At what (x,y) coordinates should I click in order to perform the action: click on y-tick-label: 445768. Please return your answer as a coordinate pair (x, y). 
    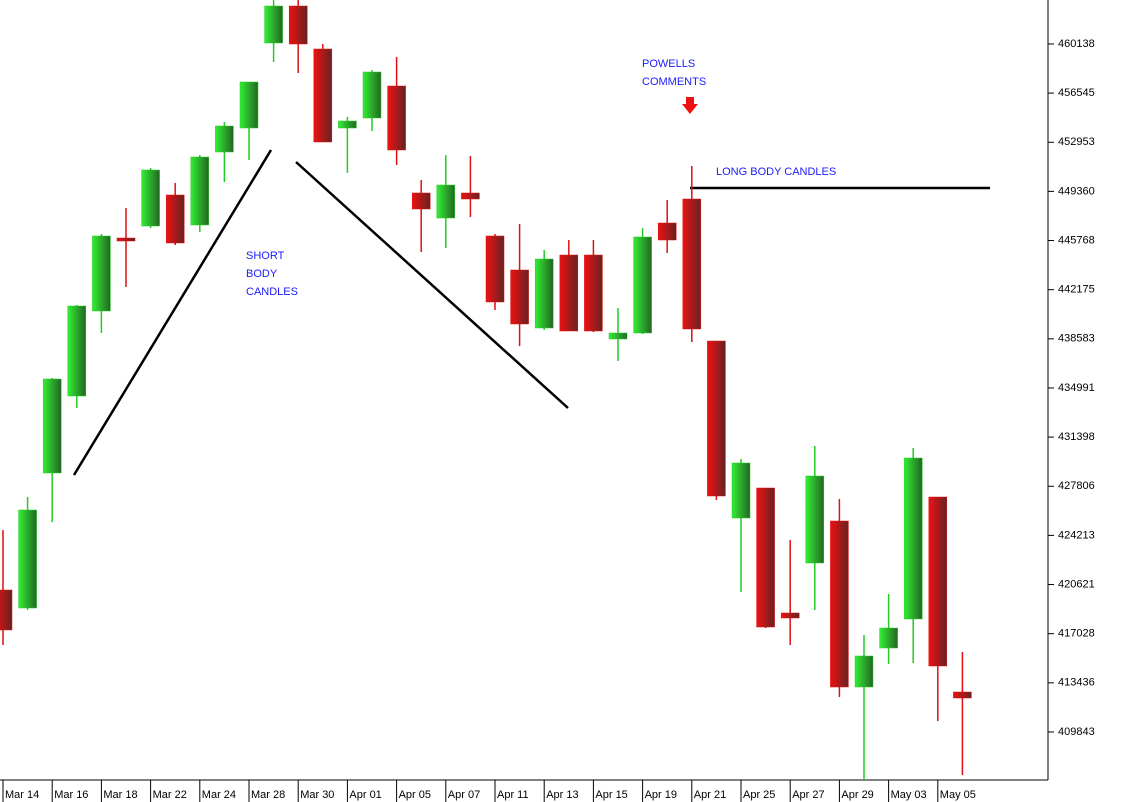
    Looking at the image, I should click on (1076, 240).